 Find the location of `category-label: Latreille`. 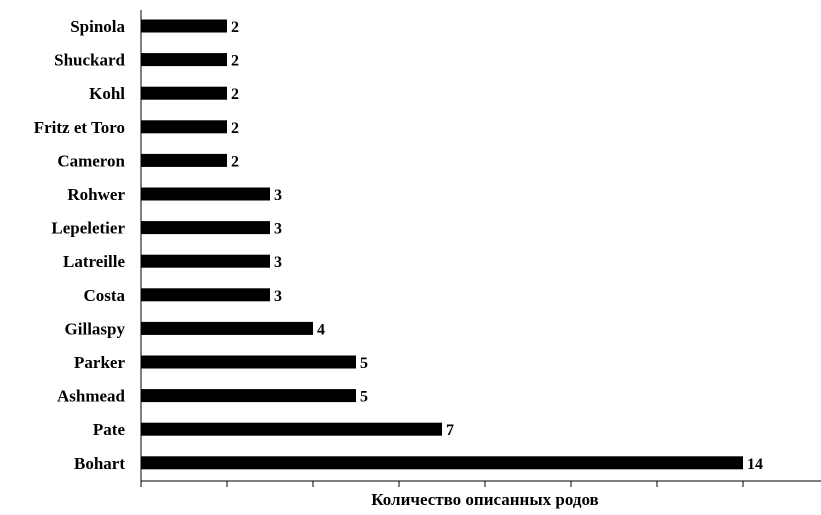

category-label: Latreille is located at coordinates (94, 261).